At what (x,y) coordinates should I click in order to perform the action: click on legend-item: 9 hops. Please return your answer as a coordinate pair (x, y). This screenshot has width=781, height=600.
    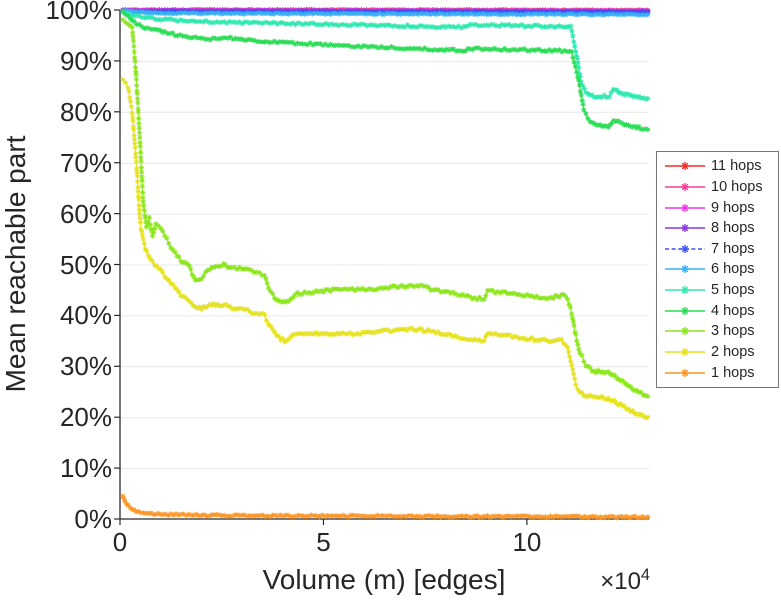
    Looking at the image, I should click on (720, 207).